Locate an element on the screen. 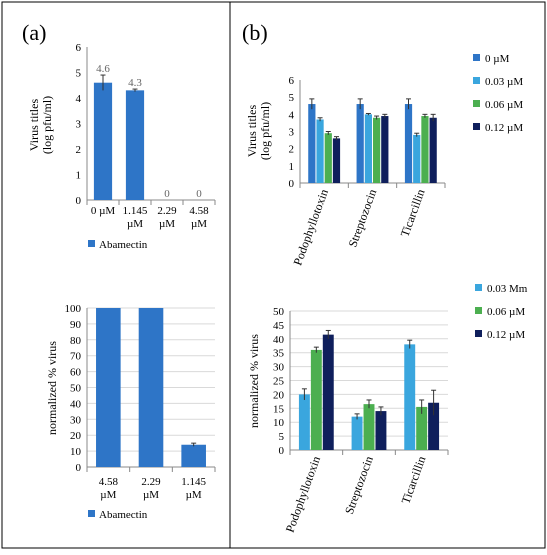 Image resolution: width=547 pixels, height=555 pixels. y-axis-title-line: (log pfu/ml) is located at coordinates (265, 131).